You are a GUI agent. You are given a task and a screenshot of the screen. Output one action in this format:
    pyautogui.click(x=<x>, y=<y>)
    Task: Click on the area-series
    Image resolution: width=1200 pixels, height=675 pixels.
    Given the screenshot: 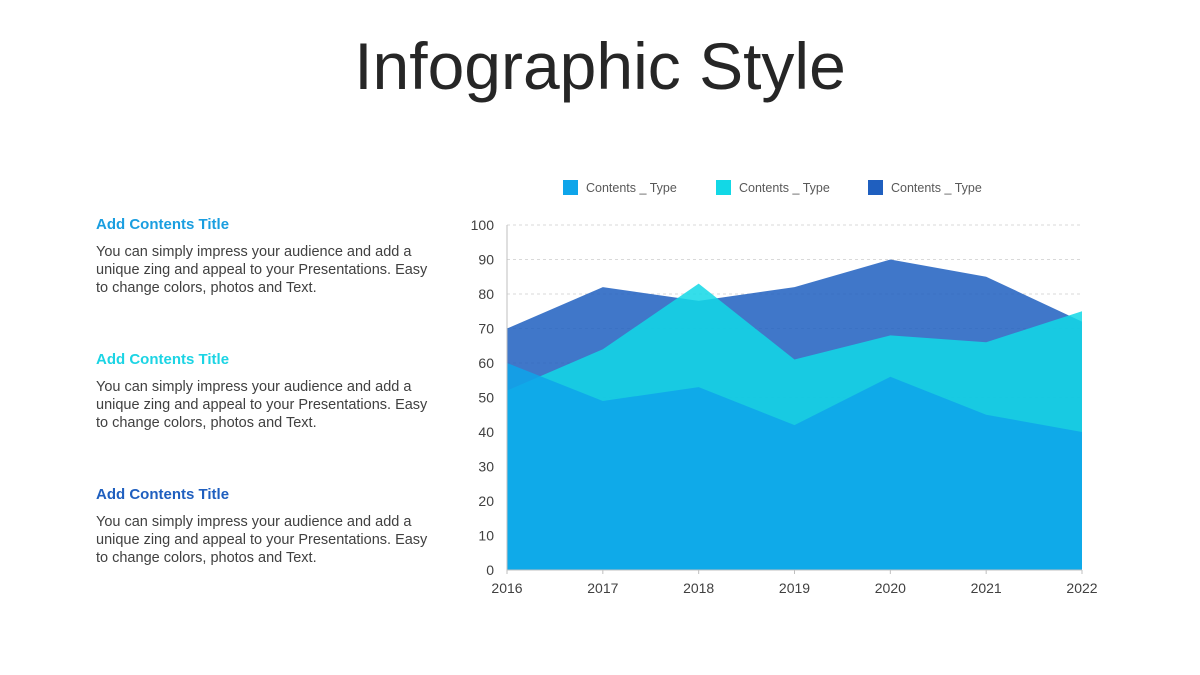 What is the action you would take?
    pyautogui.click(x=794, y=466)
    